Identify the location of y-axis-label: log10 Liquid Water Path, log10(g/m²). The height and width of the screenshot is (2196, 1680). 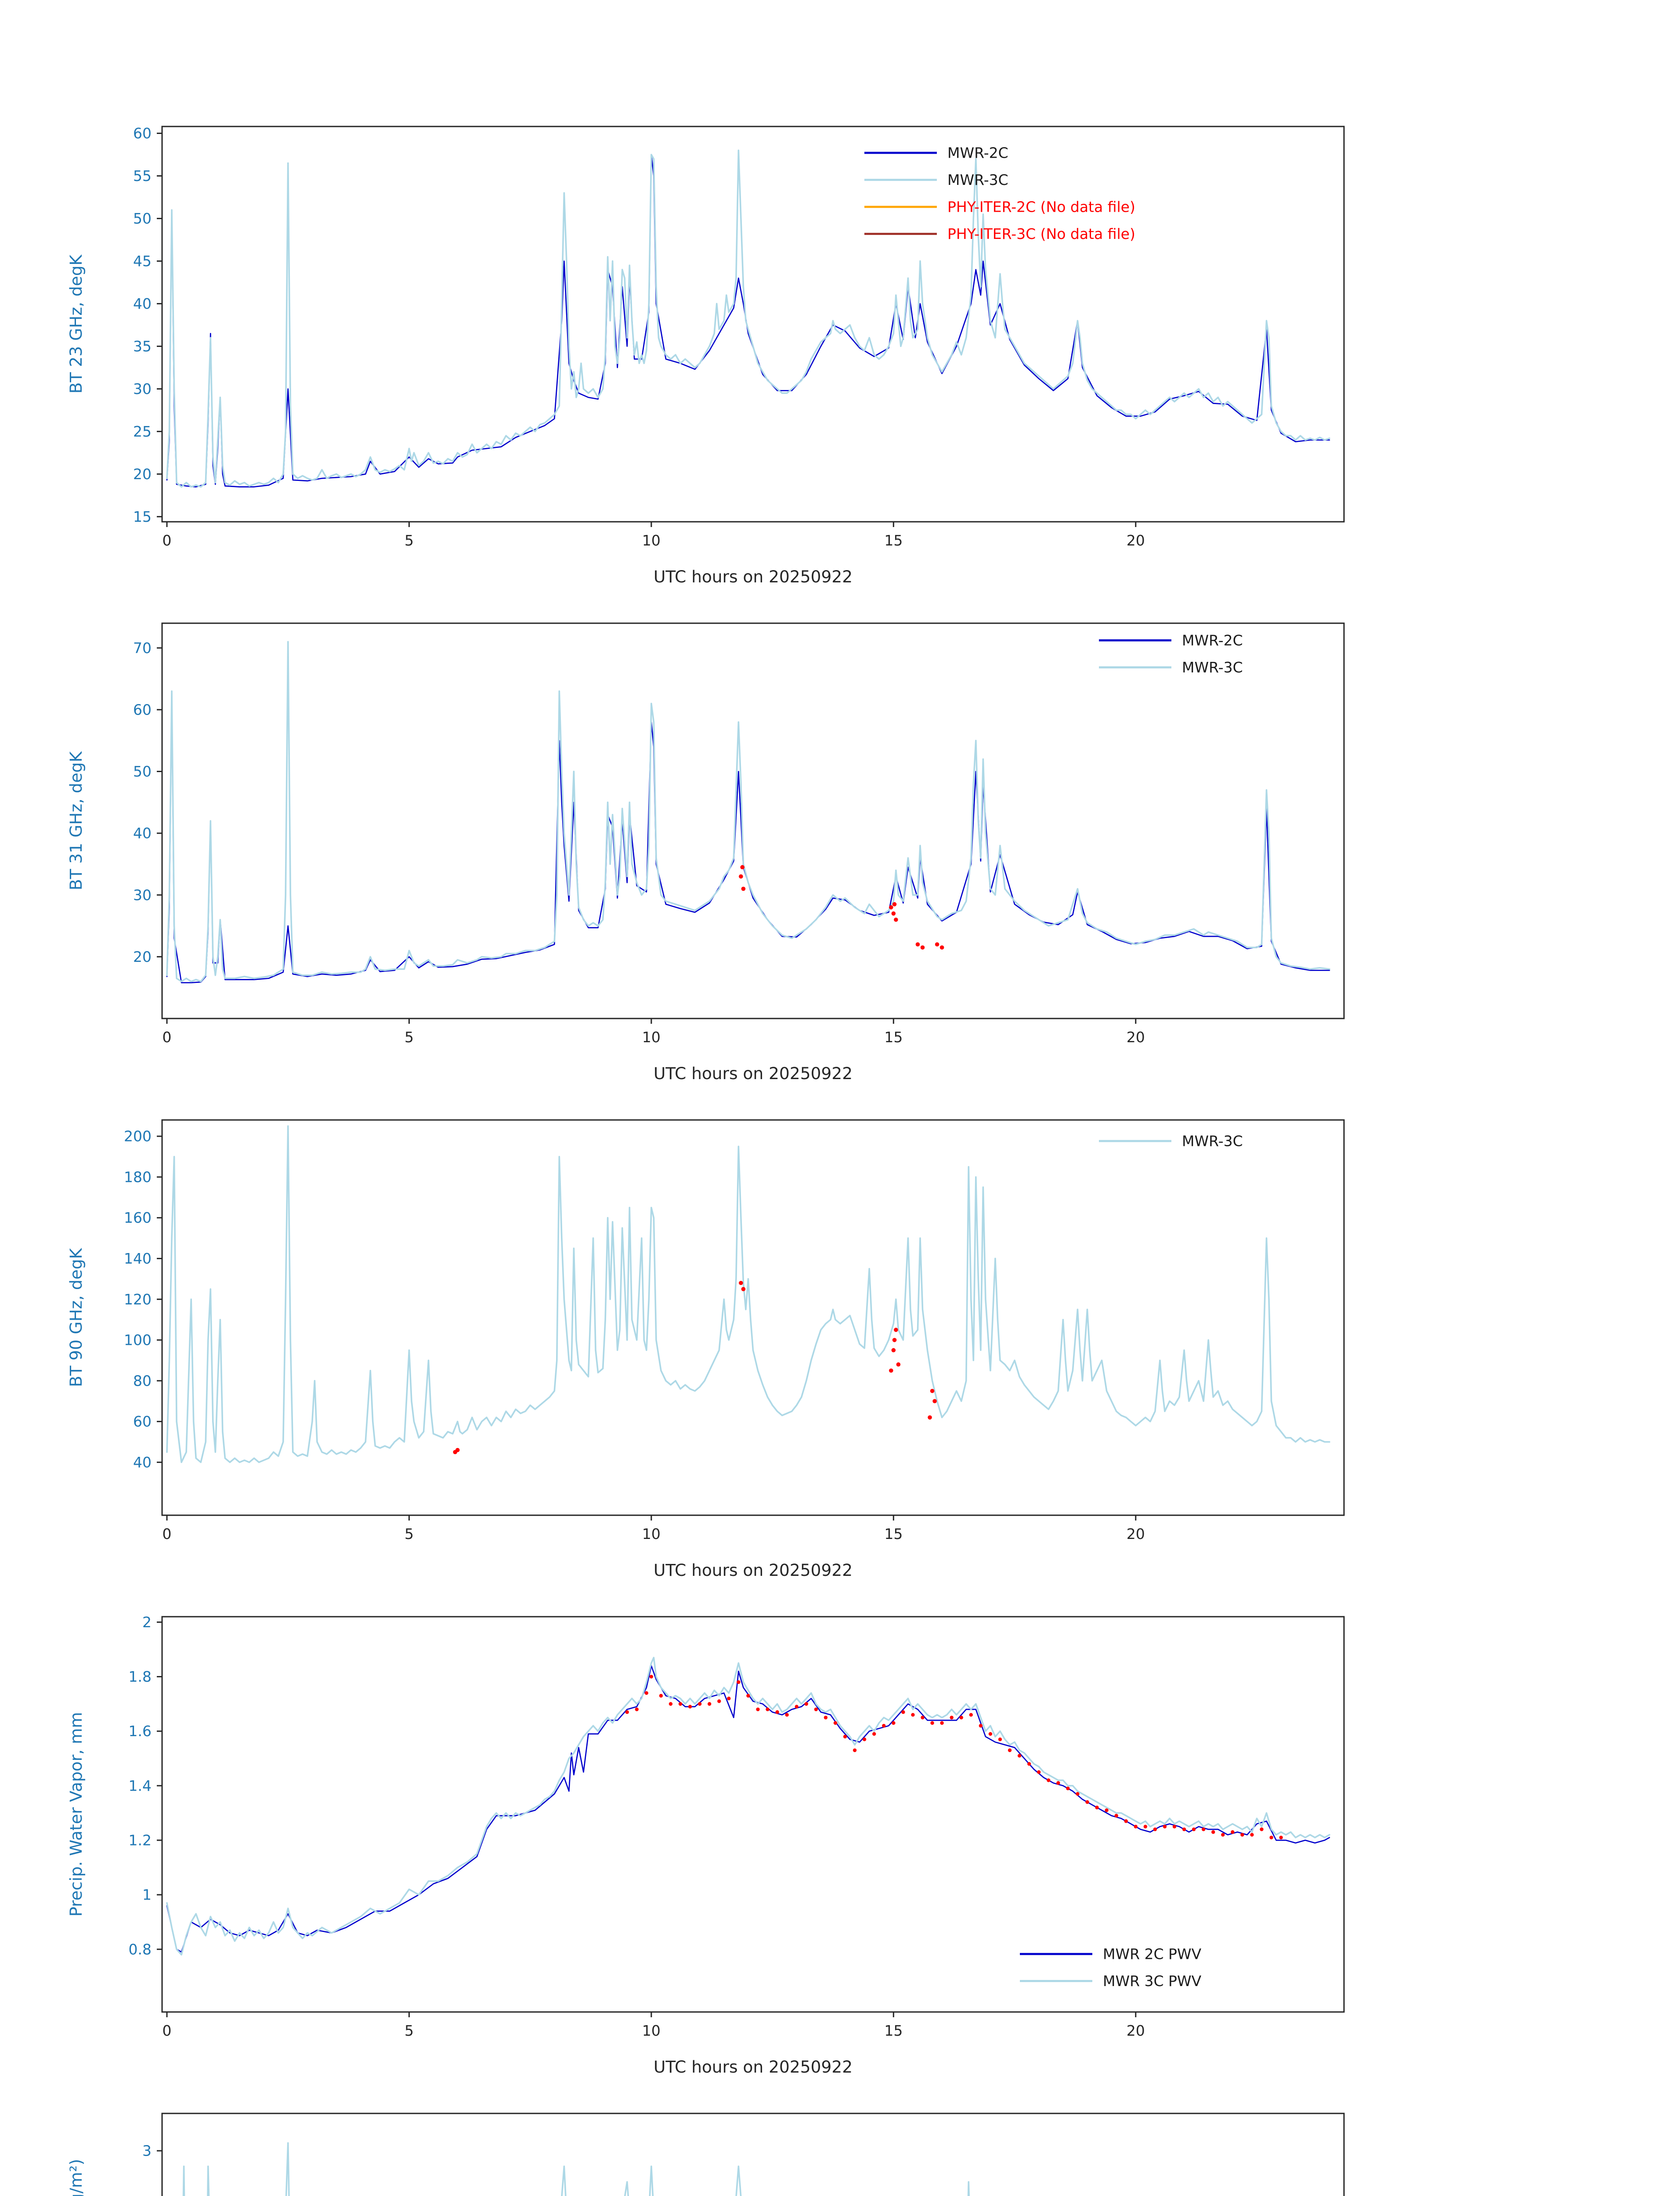
(76, 2177).